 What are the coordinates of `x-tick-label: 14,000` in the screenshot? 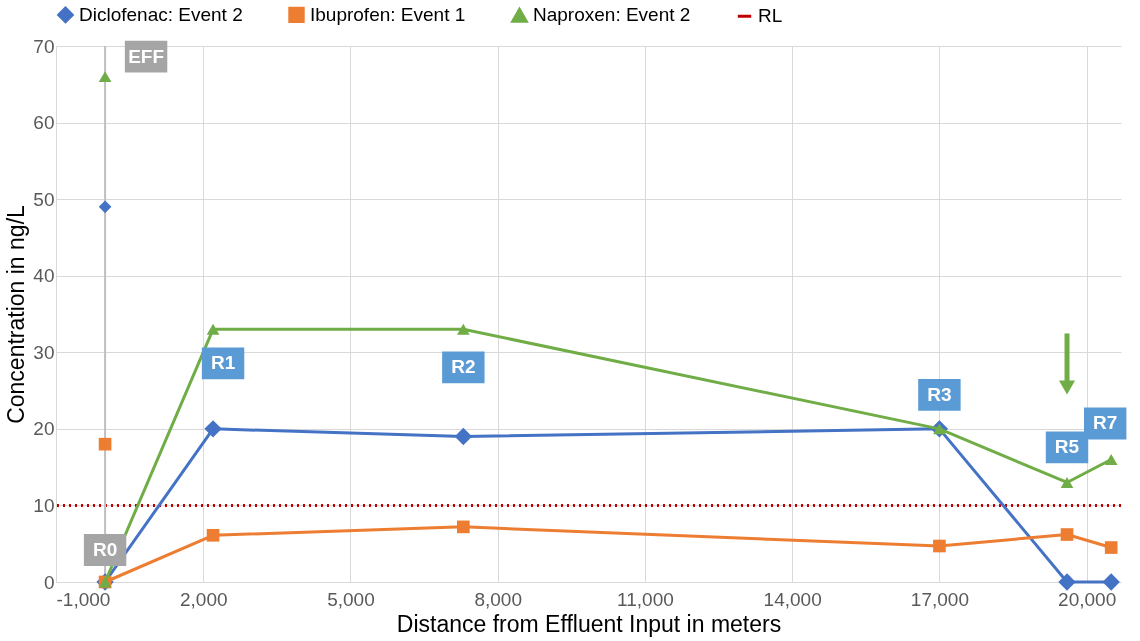 It's located at (792, 599).